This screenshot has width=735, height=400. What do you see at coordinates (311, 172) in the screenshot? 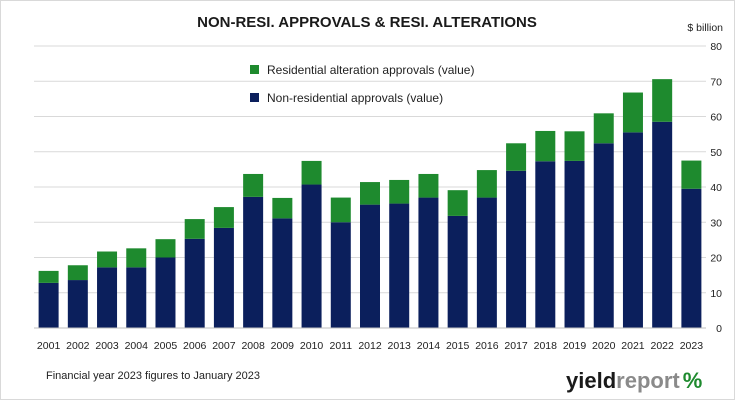
I see `bar-alterations-2010` at bounding box center [311, 172].